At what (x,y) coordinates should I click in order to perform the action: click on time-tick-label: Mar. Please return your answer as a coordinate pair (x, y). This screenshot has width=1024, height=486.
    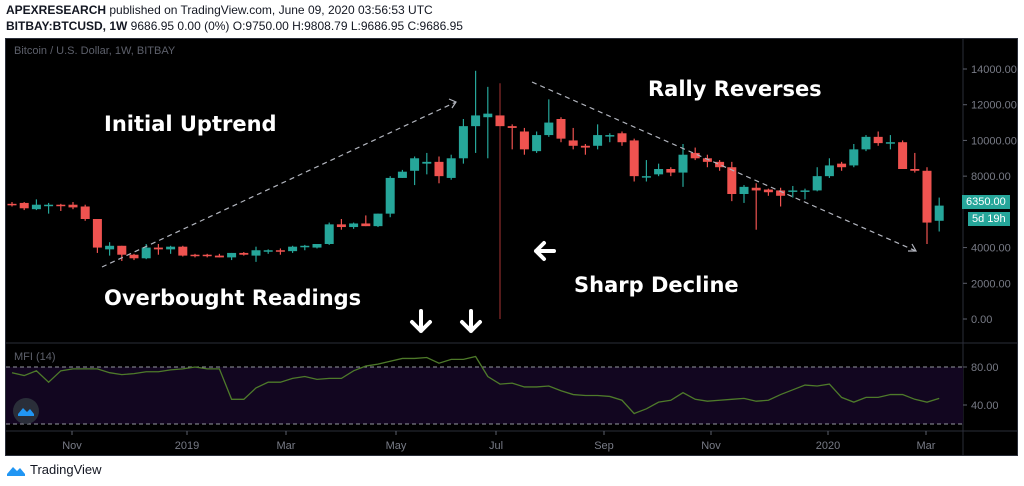
    Looking at the image, I should click on (926, 446).